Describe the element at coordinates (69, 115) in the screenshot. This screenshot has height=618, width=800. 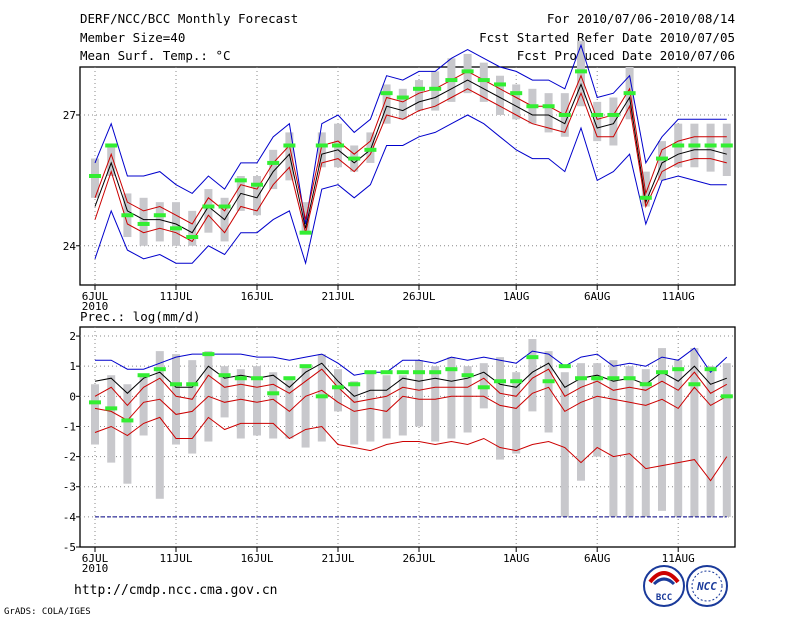
I see `y-tick-label: 27` at that location.